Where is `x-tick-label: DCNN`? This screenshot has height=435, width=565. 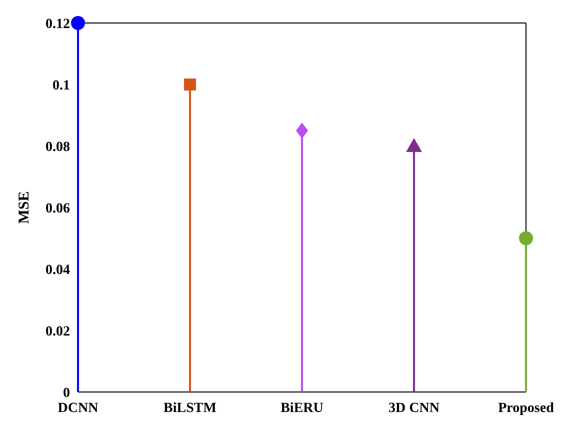 x-tick-label: DCNN is located at coordinates (78, 408).